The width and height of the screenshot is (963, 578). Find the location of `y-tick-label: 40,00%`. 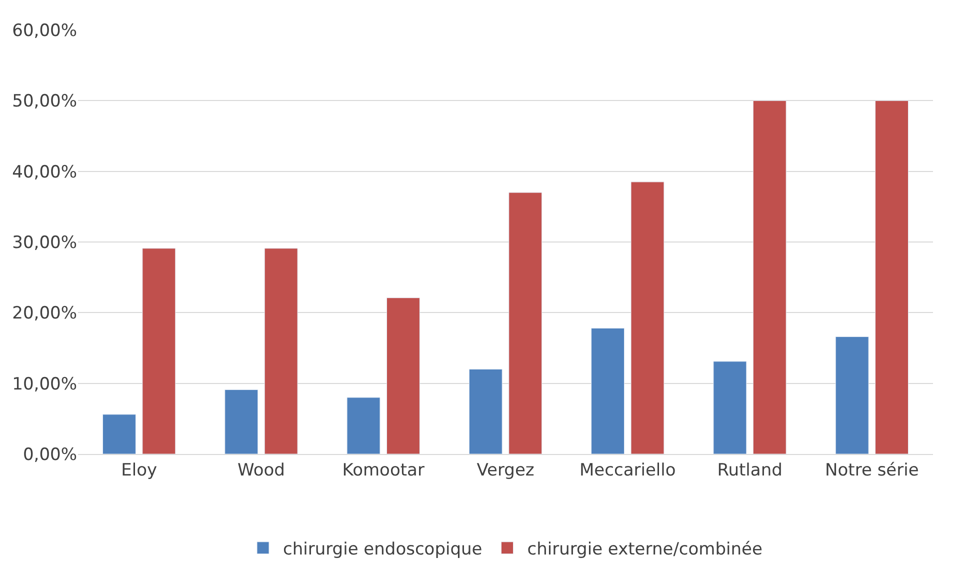

y-tick-label: 40,00% is located at coordinates (44, 172).